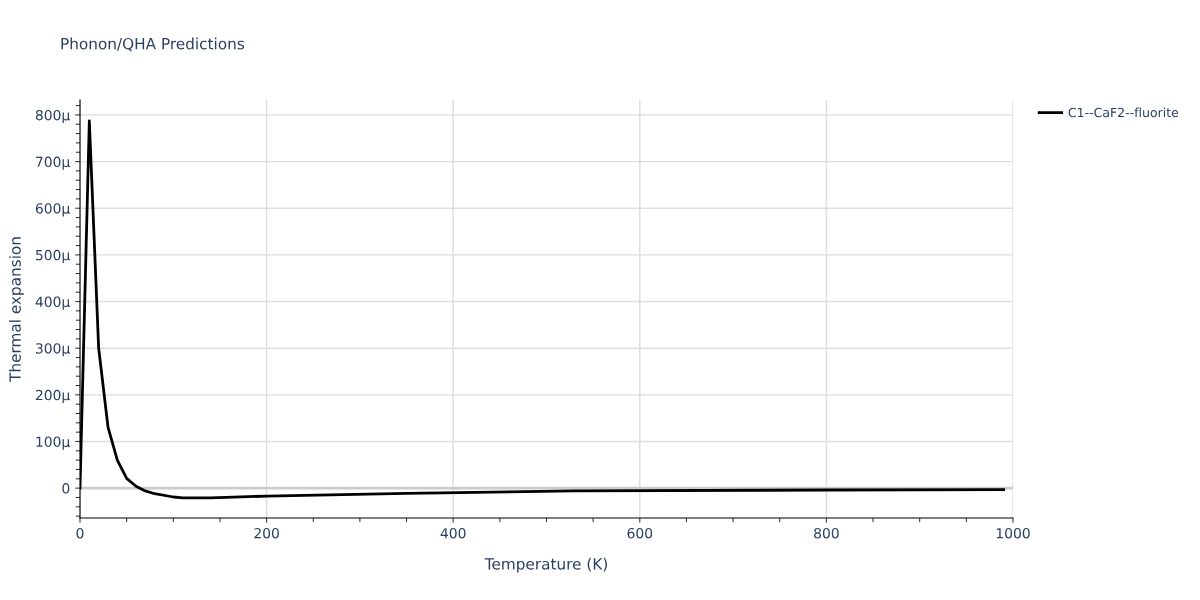 This screenshot has width=1200, height=600. Describe the element at coordinates (826, 533) in the screenshot. I see `x-tick-label: 800` at that location.